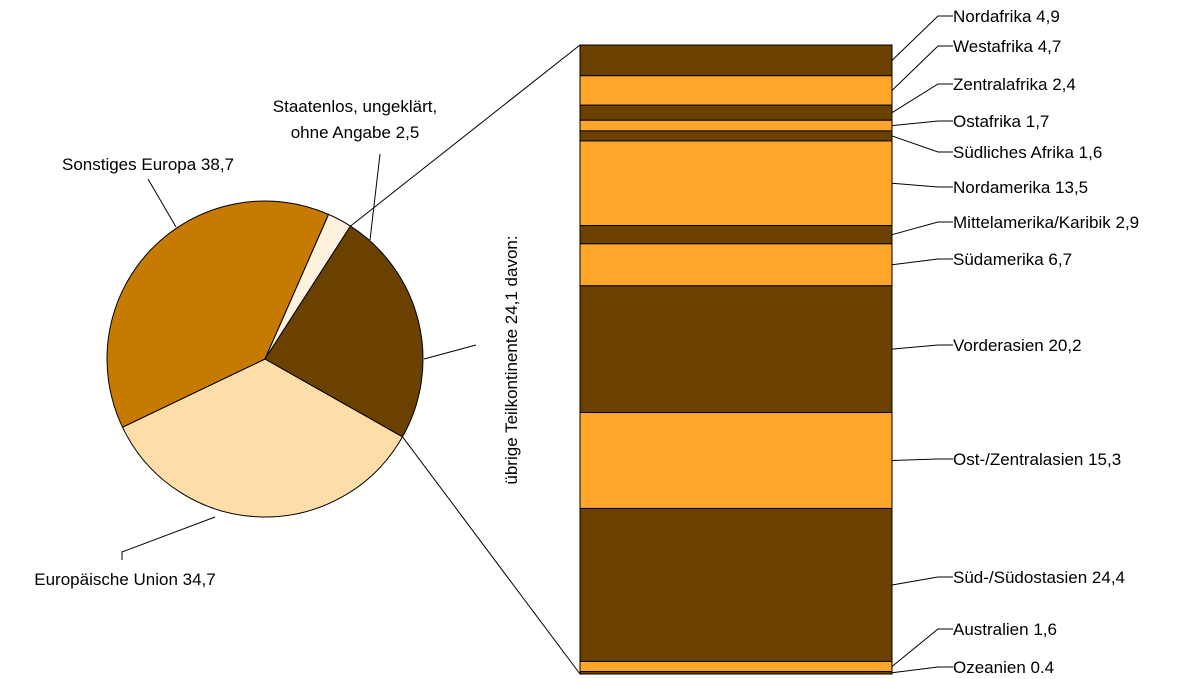 This screenshot has width=1190, height=679. I want to click on bar-leader-mittelamerika-karibik, so click(922, 228).